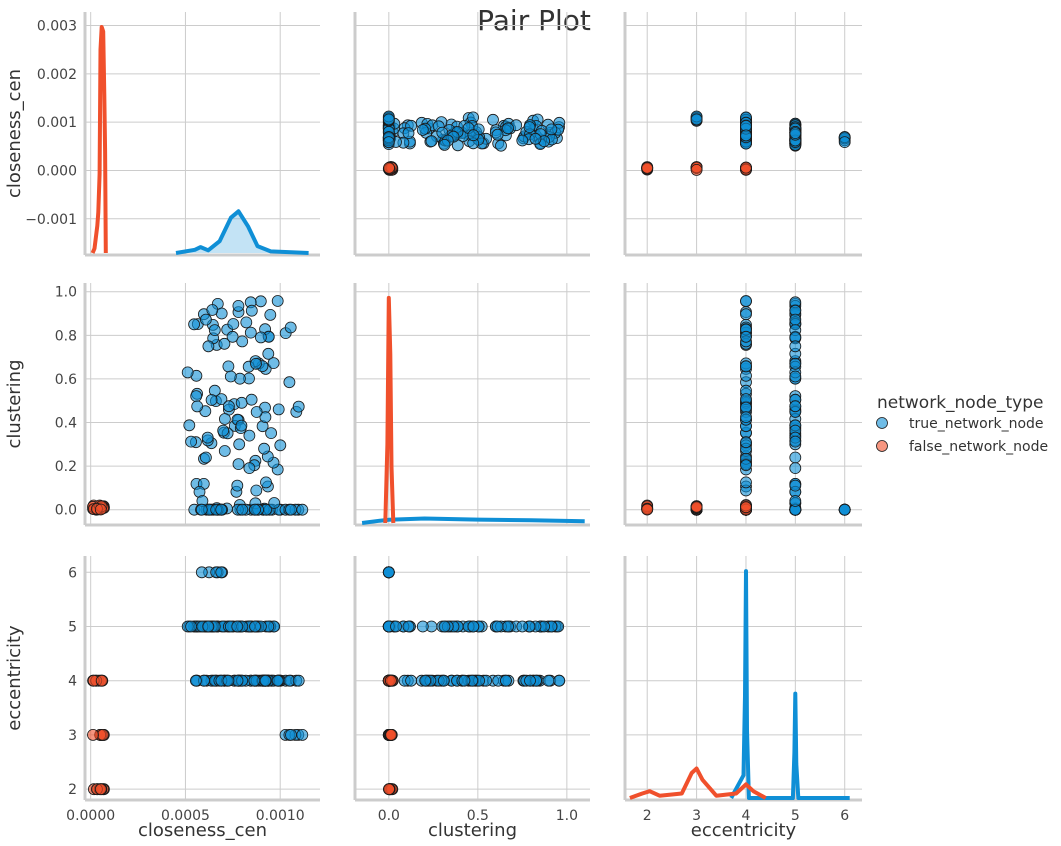 The height and width of the screenshot is (846, 1061). I want to click on panel-clustering-vs-closeness-cen: 0.0 0.2 0.4 0.6 0.8 1.0 clustering, so click(162, 405).